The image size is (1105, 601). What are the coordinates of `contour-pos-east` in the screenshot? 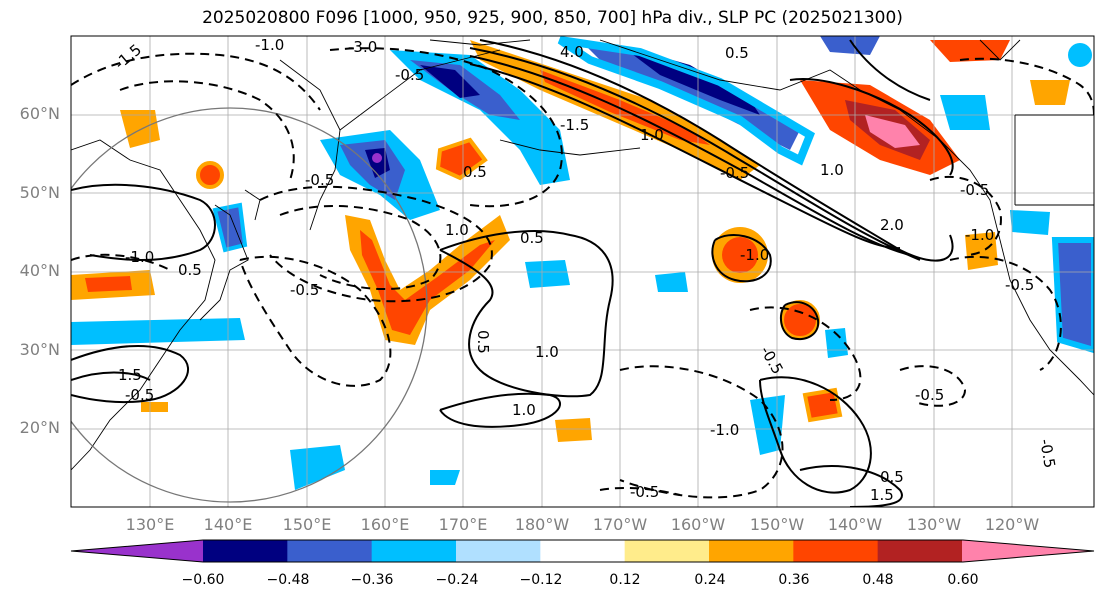 It's located at (799, 320).